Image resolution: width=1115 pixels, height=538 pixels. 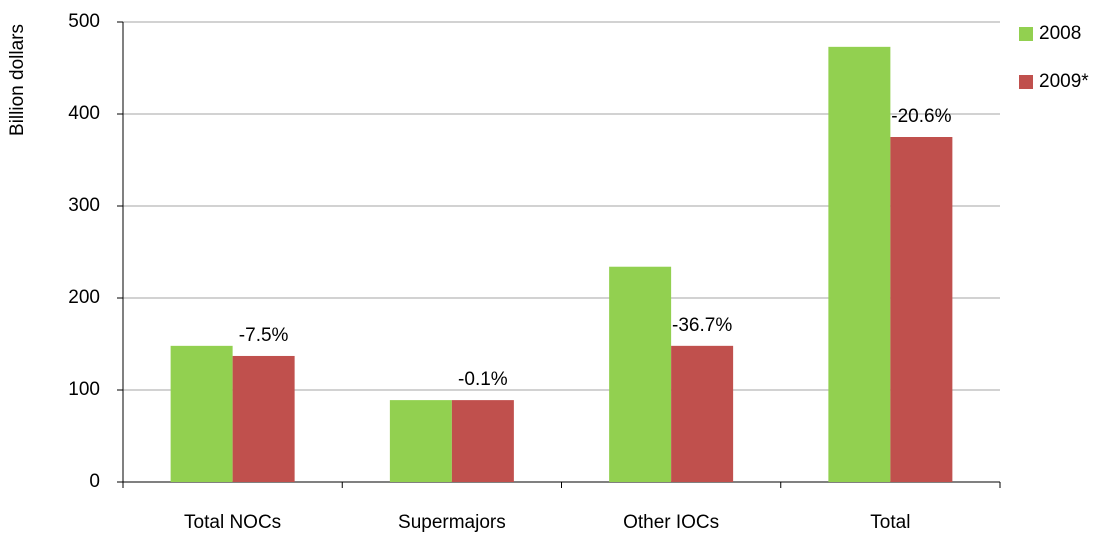 What do you see at coordinates (264, 335) in the screenshot?
I see `annotation: -7.5%` at bounding box center [264, 335].